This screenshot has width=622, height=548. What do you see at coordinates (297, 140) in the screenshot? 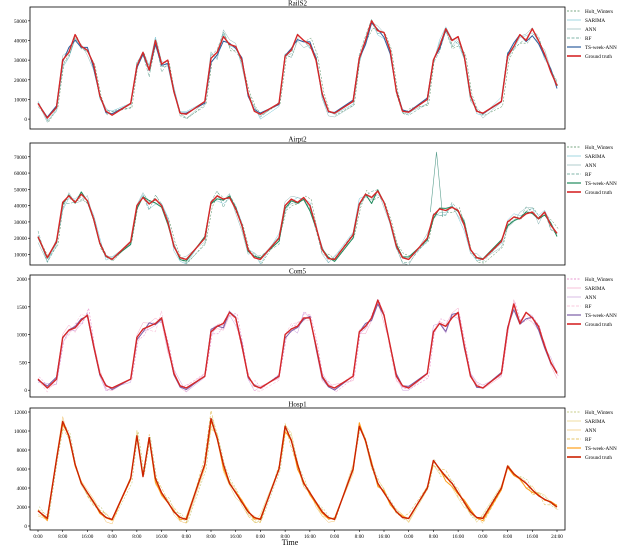
I see `panel-title: Airpt2` at bounding box center [297, 140].